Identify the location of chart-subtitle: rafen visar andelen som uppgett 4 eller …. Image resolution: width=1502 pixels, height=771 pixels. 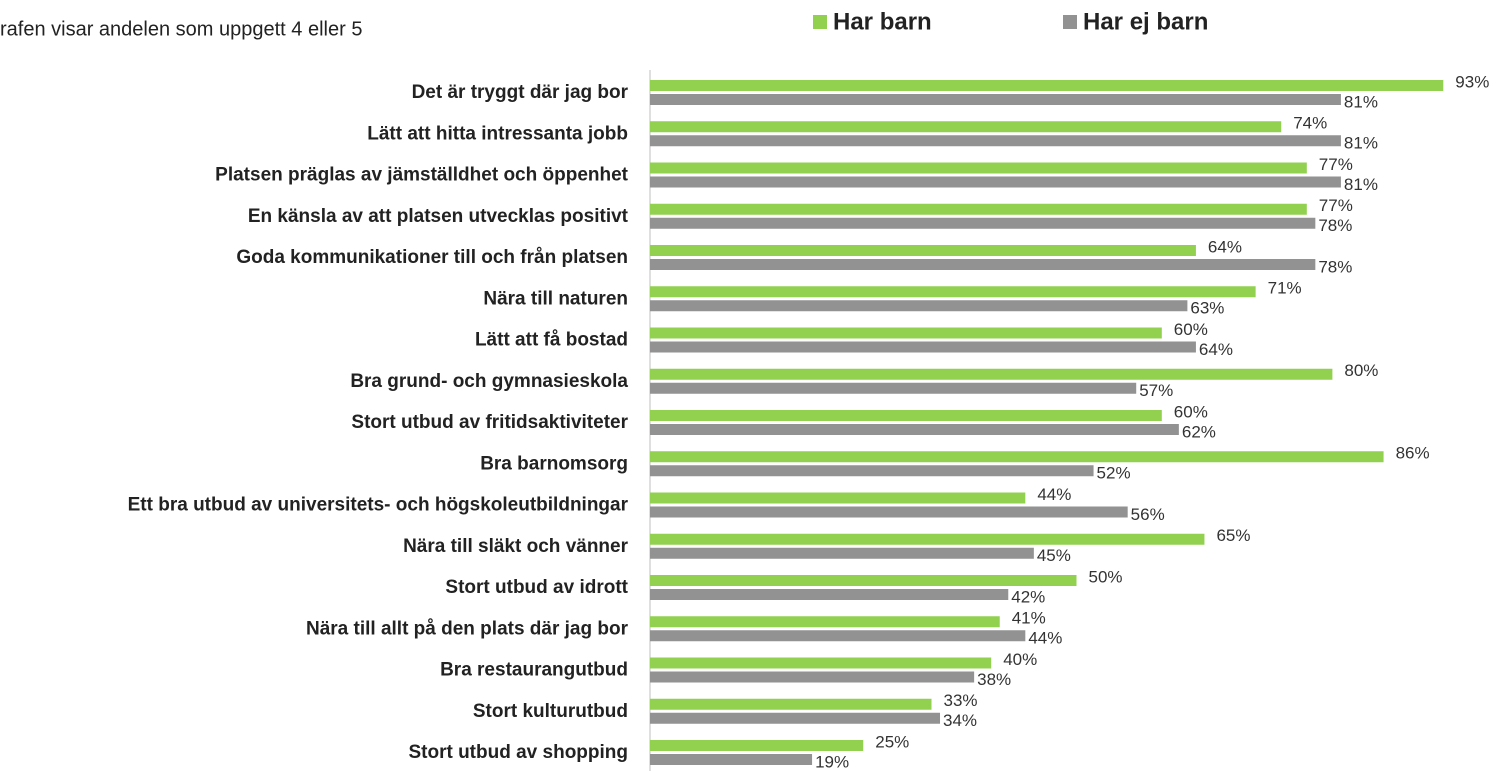
(181, 29).